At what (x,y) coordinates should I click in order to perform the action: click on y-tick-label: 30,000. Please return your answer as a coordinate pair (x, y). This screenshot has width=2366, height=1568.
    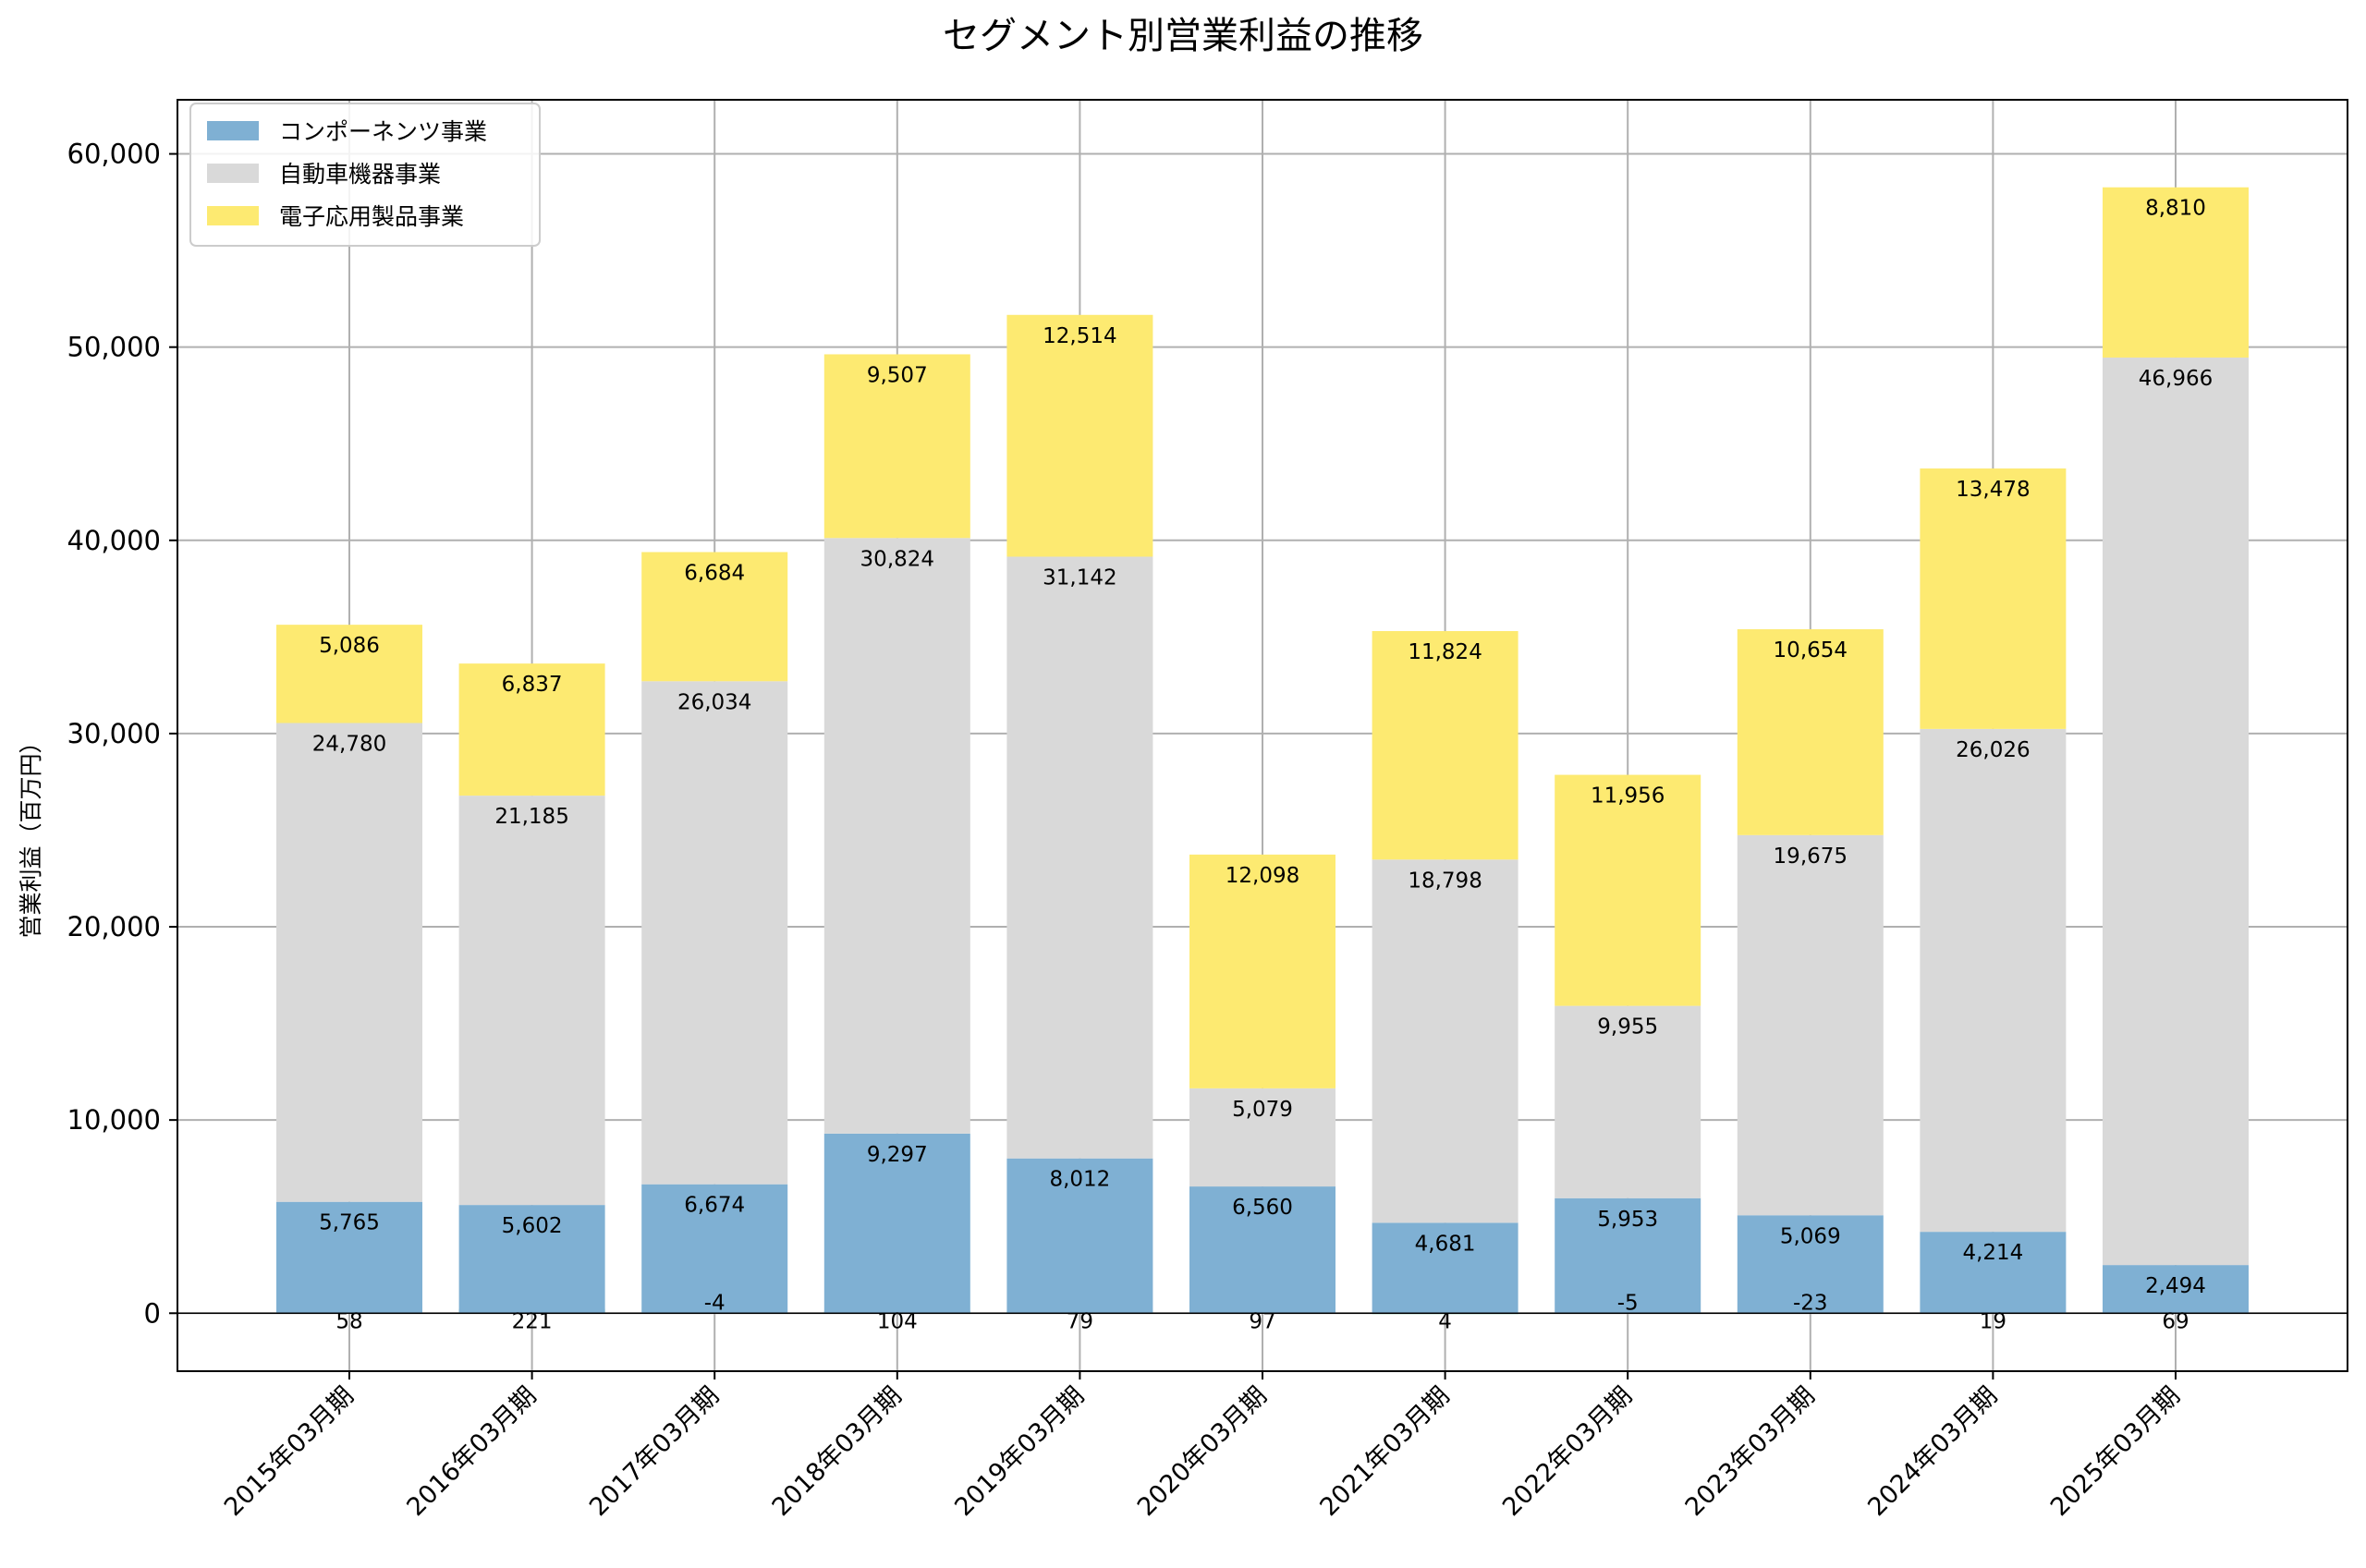
    Looking at the image, I should click on (114, 733).